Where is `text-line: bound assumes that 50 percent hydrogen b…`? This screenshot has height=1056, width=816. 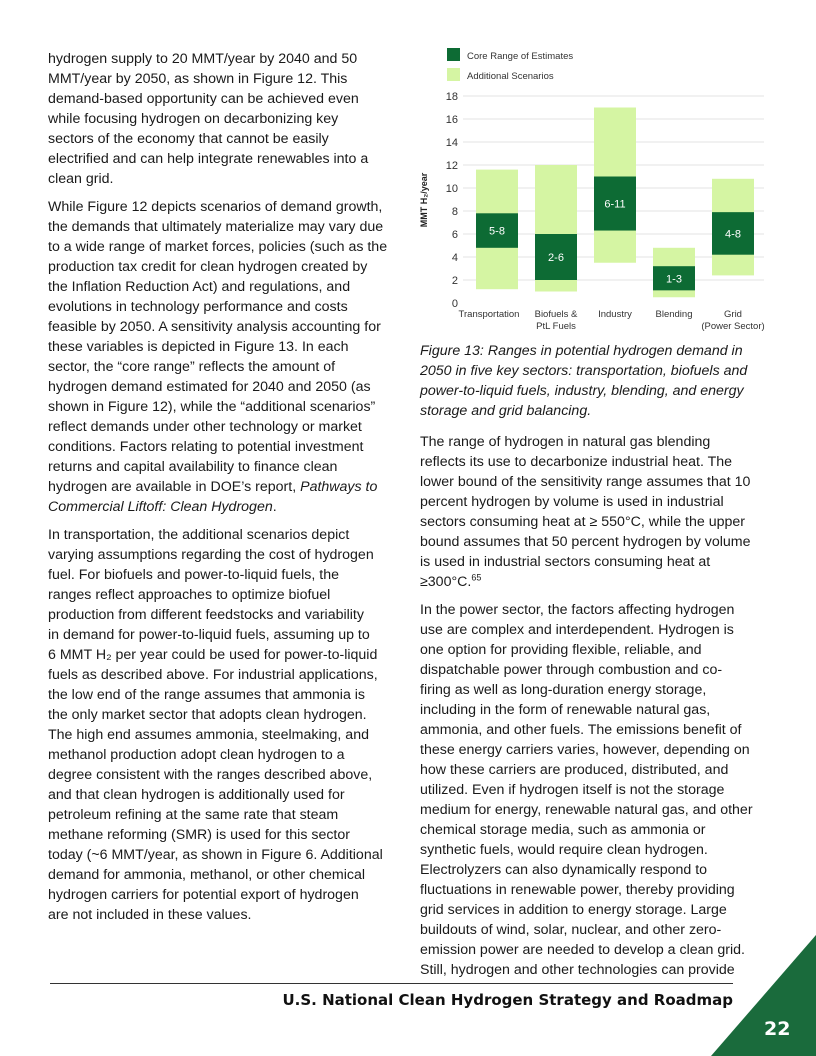 text-line: bound assumes that 50 percent hydrogen b… is located at coordinates (585, 542).